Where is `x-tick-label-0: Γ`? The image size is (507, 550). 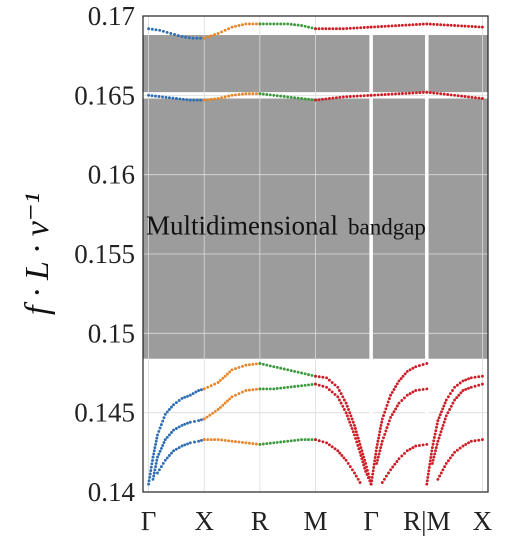
x-tick-label-0: Γ is located at coordinates (149, 521).